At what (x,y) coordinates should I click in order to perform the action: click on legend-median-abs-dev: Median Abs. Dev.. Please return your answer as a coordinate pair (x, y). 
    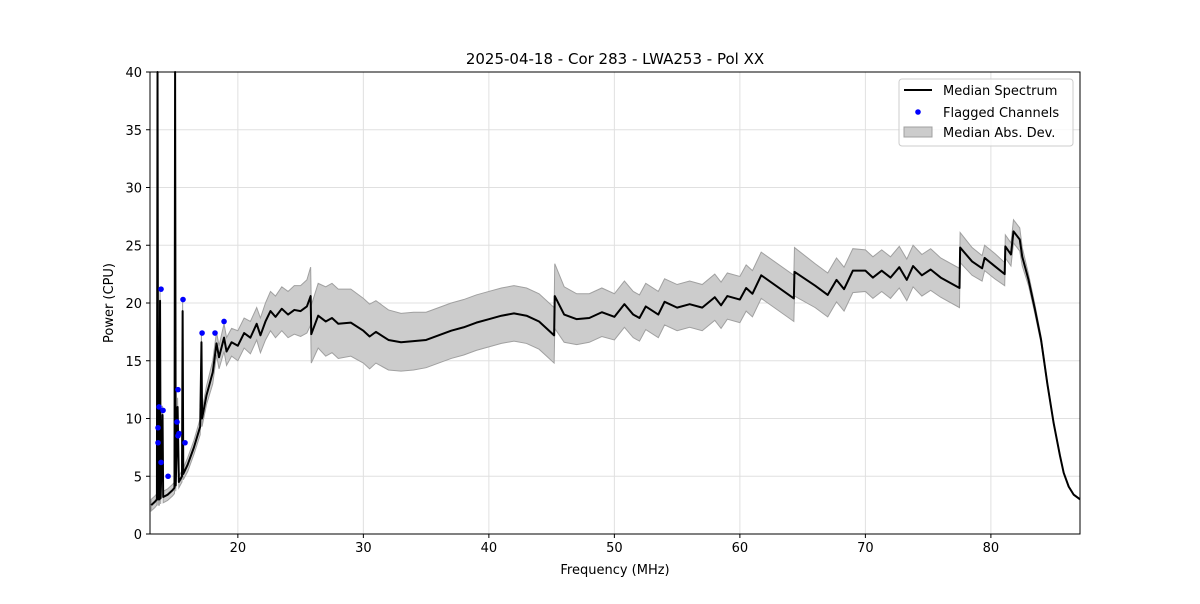
    Looking at the image, I should click on (999, 133).